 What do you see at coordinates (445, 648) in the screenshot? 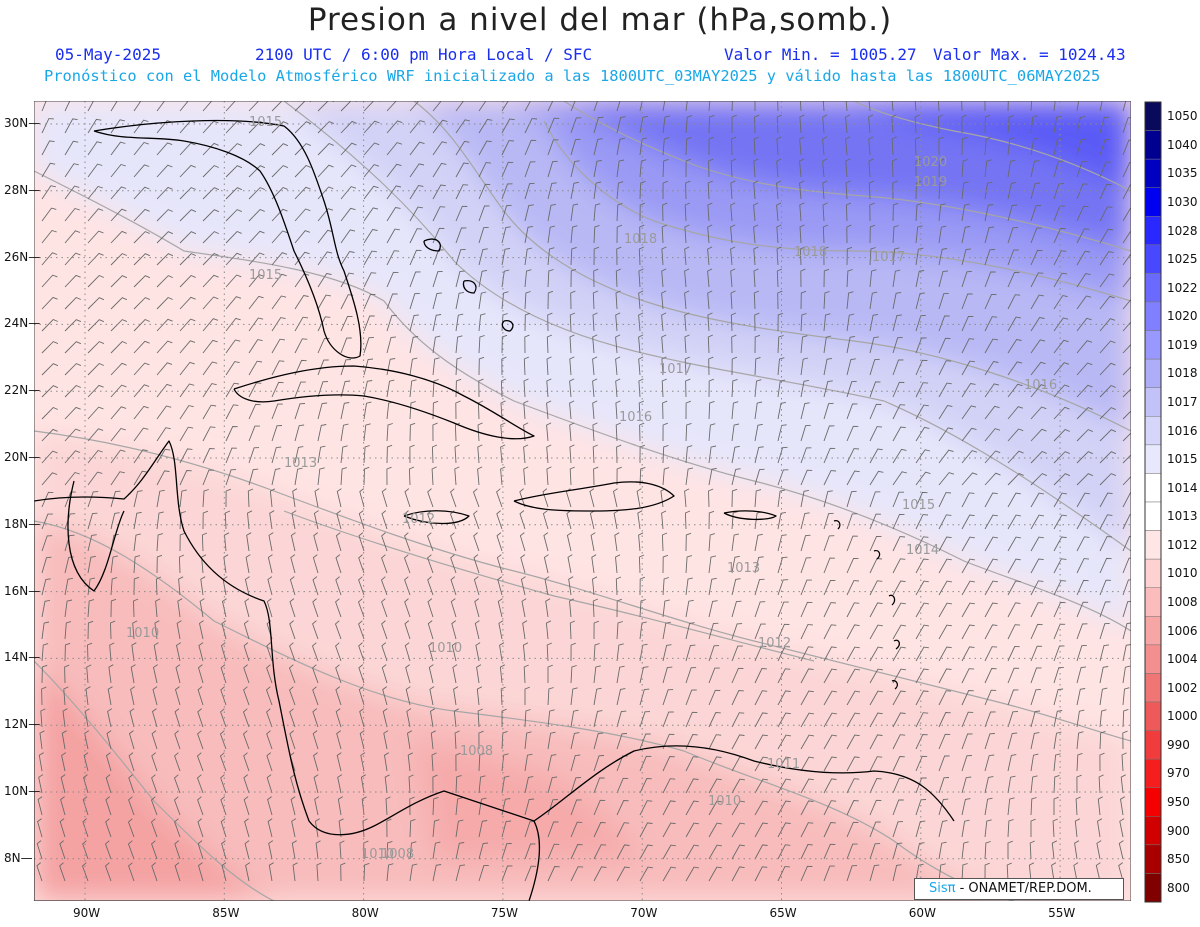
I see `contour-label: 1010` at bounding box center [445, 648].